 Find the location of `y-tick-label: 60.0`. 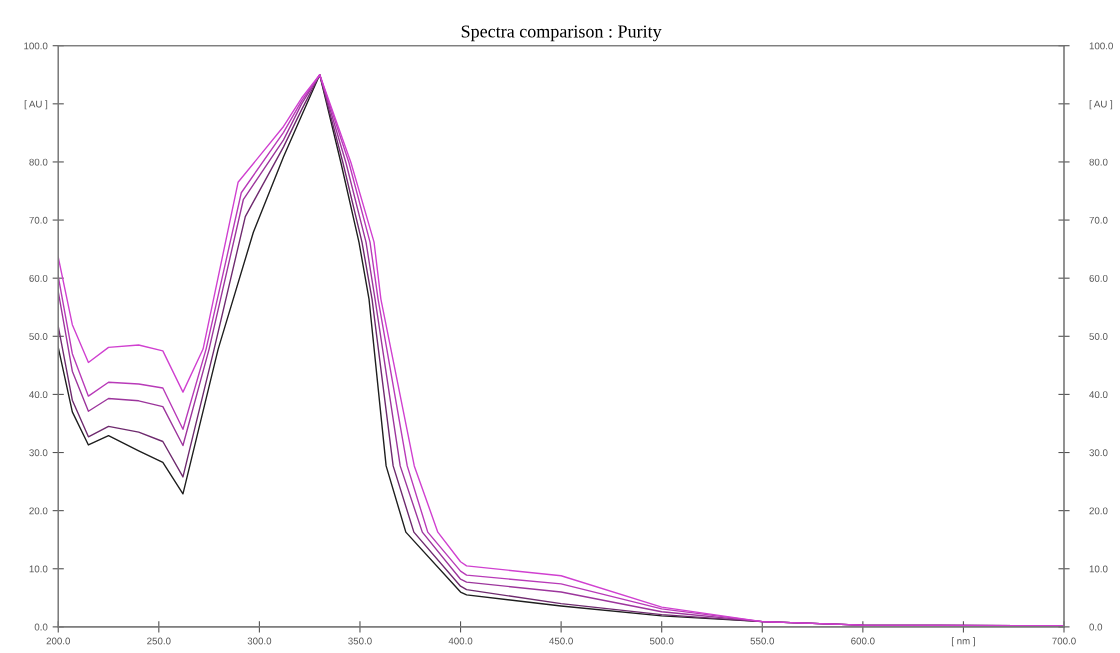

y-tick-label: 60.0 is located at coordinates (38, 278).